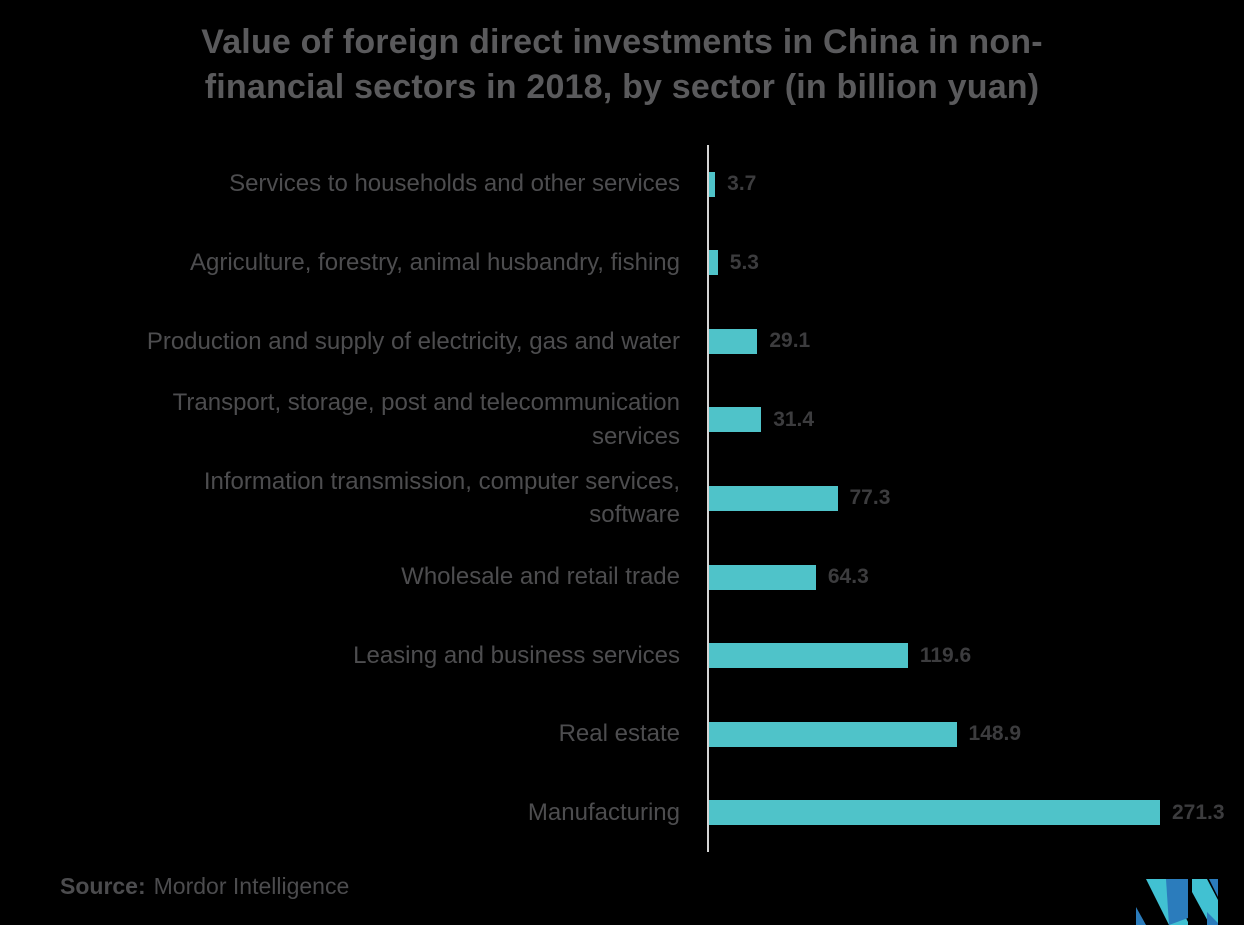 This screenshot has height=925, width=1244. Describe the element at coordinates (976, 577) in the screenshot. I see `bar-area: 64.3` at that location.